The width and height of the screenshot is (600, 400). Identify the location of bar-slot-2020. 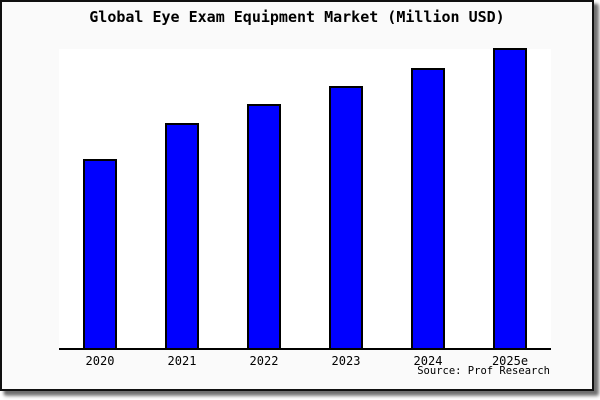
(100, 198).